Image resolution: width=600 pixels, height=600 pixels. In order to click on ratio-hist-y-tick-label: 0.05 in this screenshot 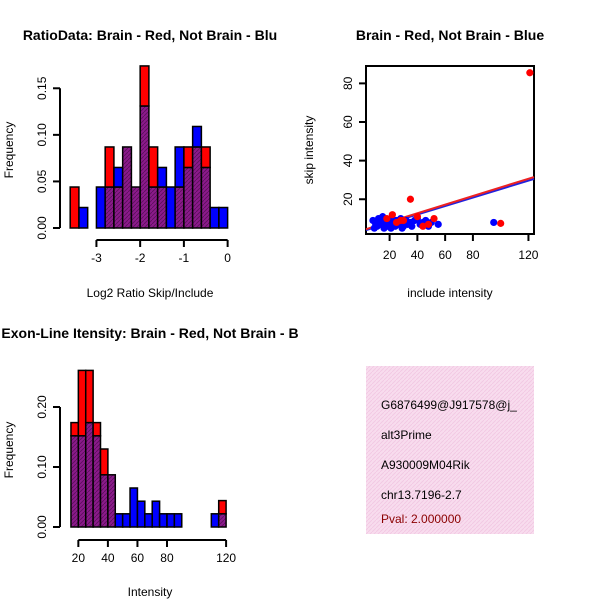, I will do `click(42, 181)`.